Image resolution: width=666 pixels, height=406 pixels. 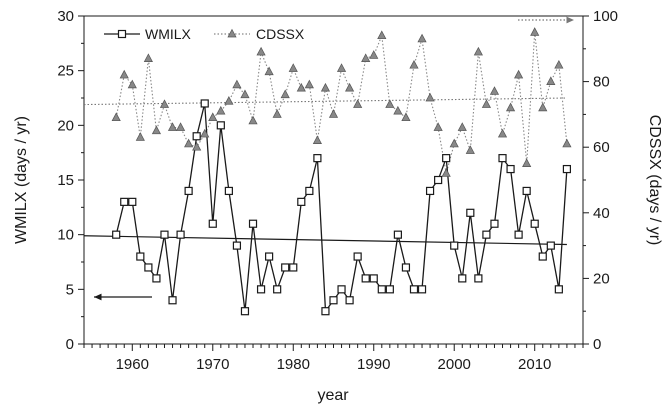 I want to click on x-tick-label-1970: 1970, so click(x=212, y=364).